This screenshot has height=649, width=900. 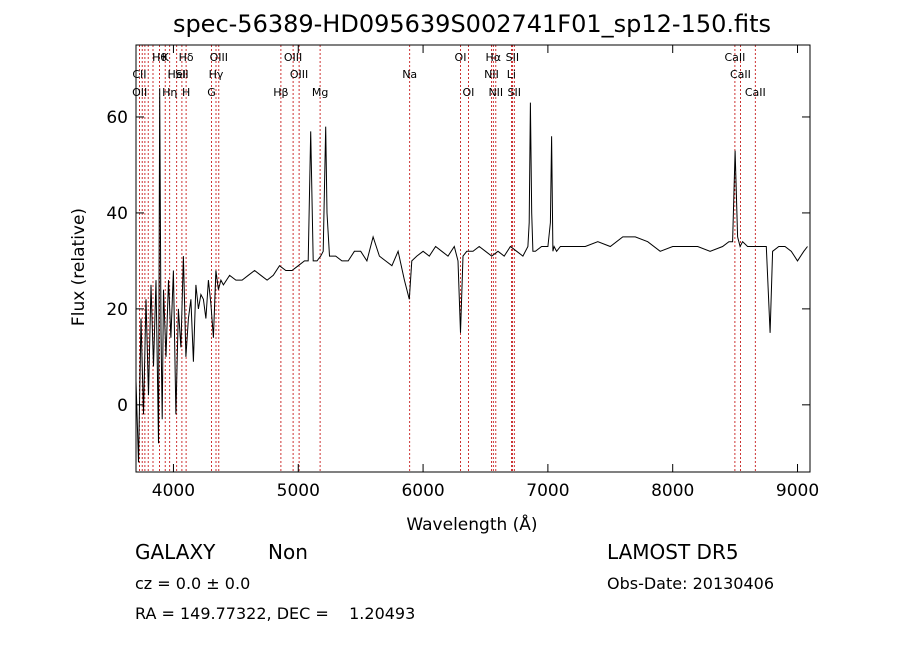 I want to click on x-tick-label: 7000, so click(x=547, y=491).